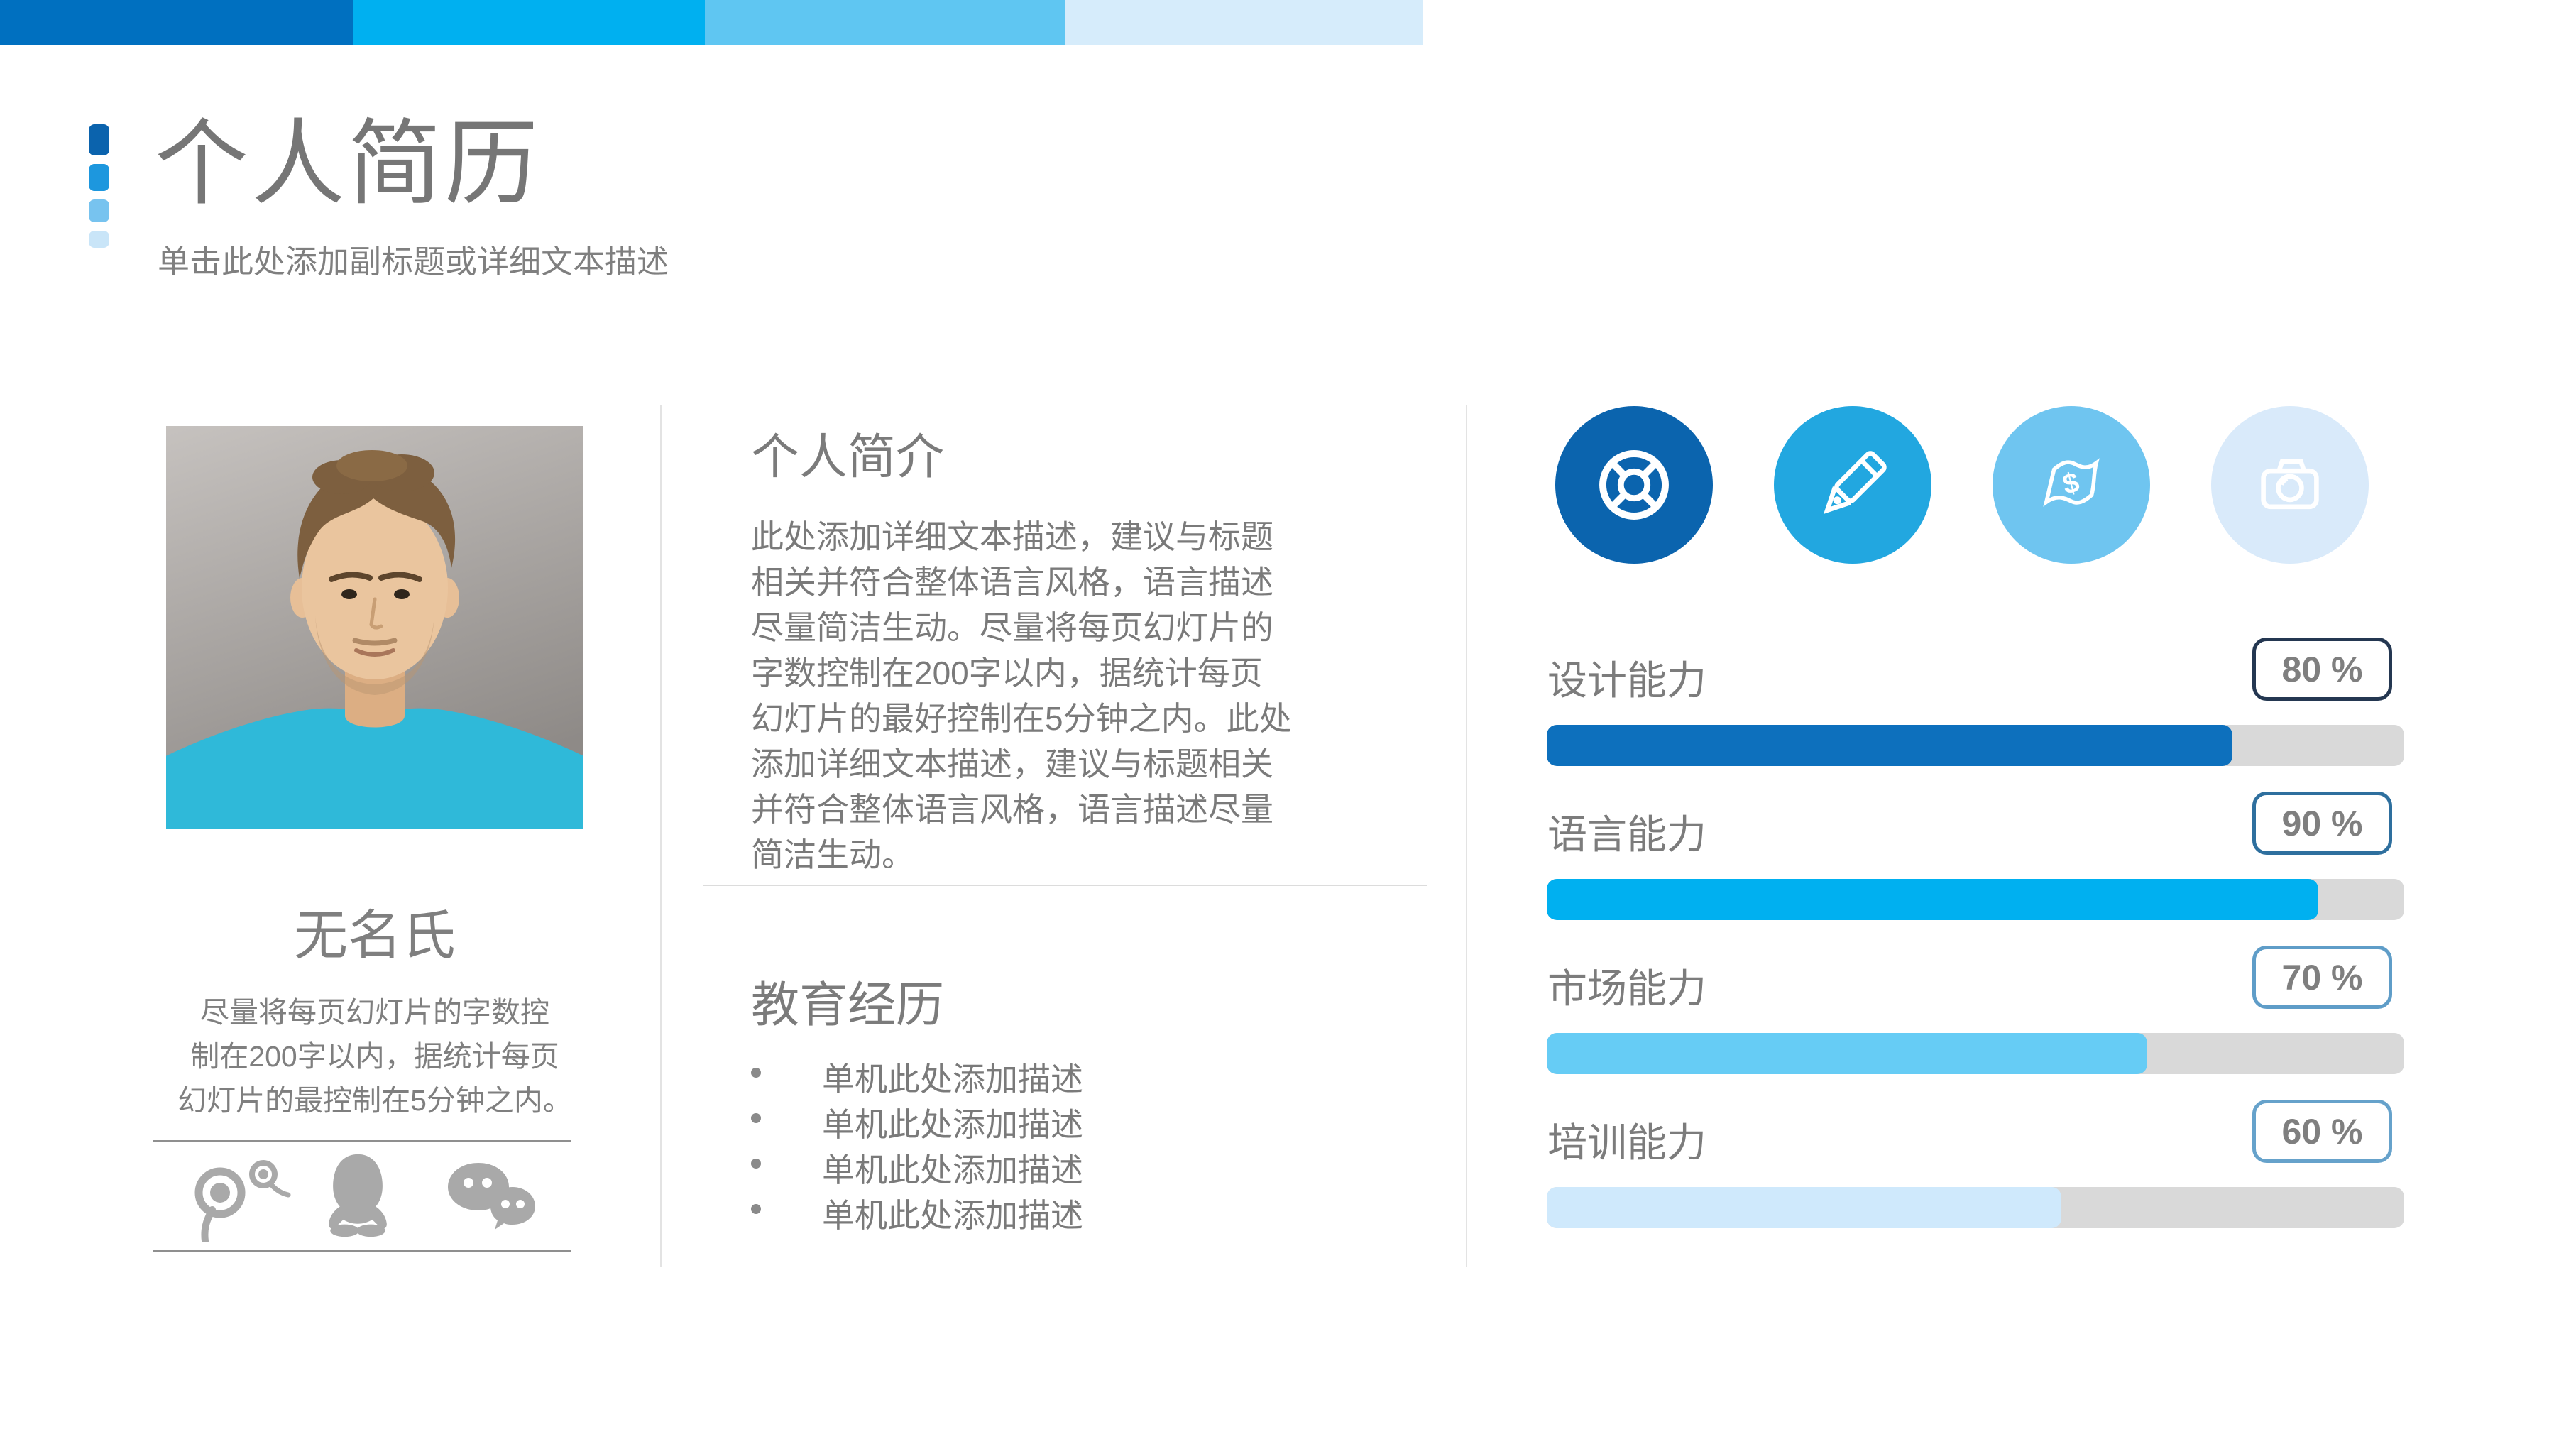 The height and width of the screenshot is (1449, 2576). I want to click on skill-percent-badge: 70 %, so click(2322, 977).